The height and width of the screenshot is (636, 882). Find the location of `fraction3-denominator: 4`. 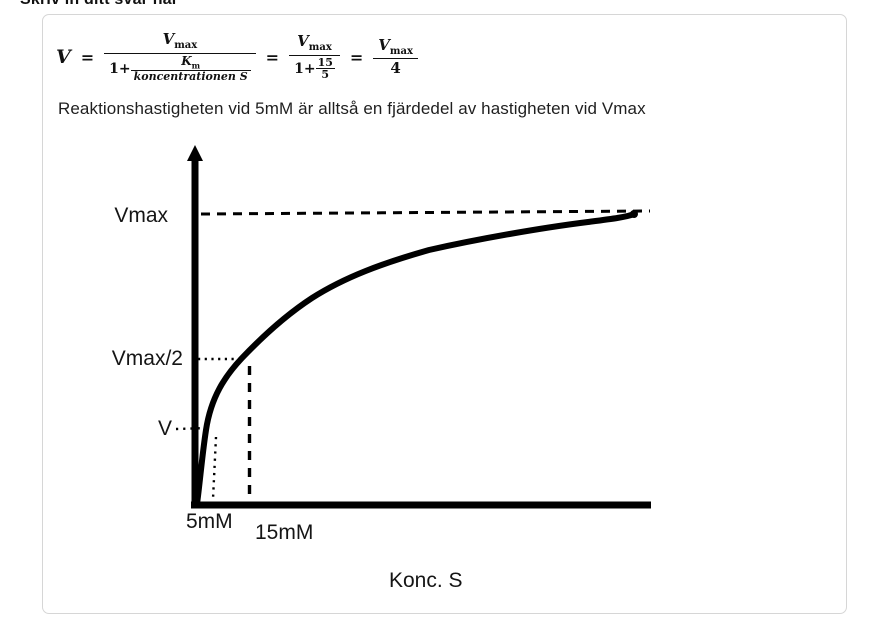

fraction3-denominator: 4 is located at coordinates (395, 68).